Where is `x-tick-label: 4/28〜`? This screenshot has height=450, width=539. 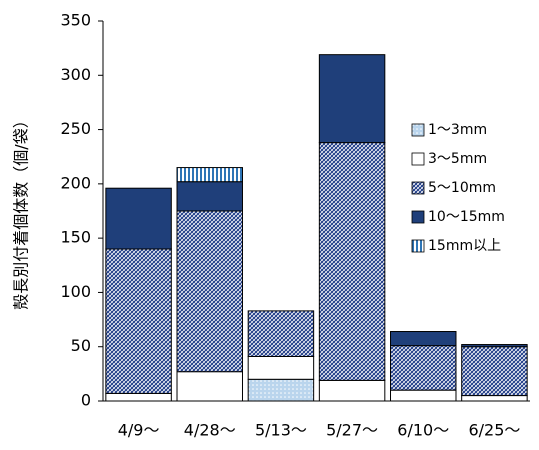 x-tick-label: 4/28〜 is located at coordinates (210, 430).